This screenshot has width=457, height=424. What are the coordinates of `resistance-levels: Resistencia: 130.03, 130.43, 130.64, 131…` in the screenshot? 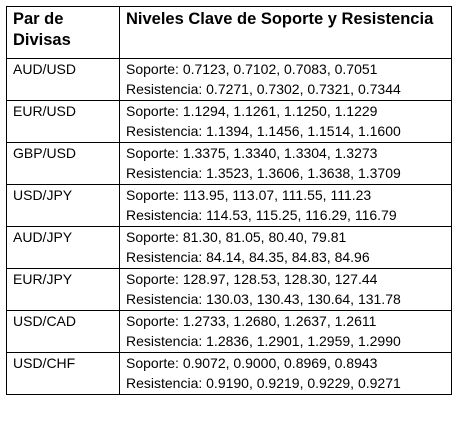 It's located at (263, 298).